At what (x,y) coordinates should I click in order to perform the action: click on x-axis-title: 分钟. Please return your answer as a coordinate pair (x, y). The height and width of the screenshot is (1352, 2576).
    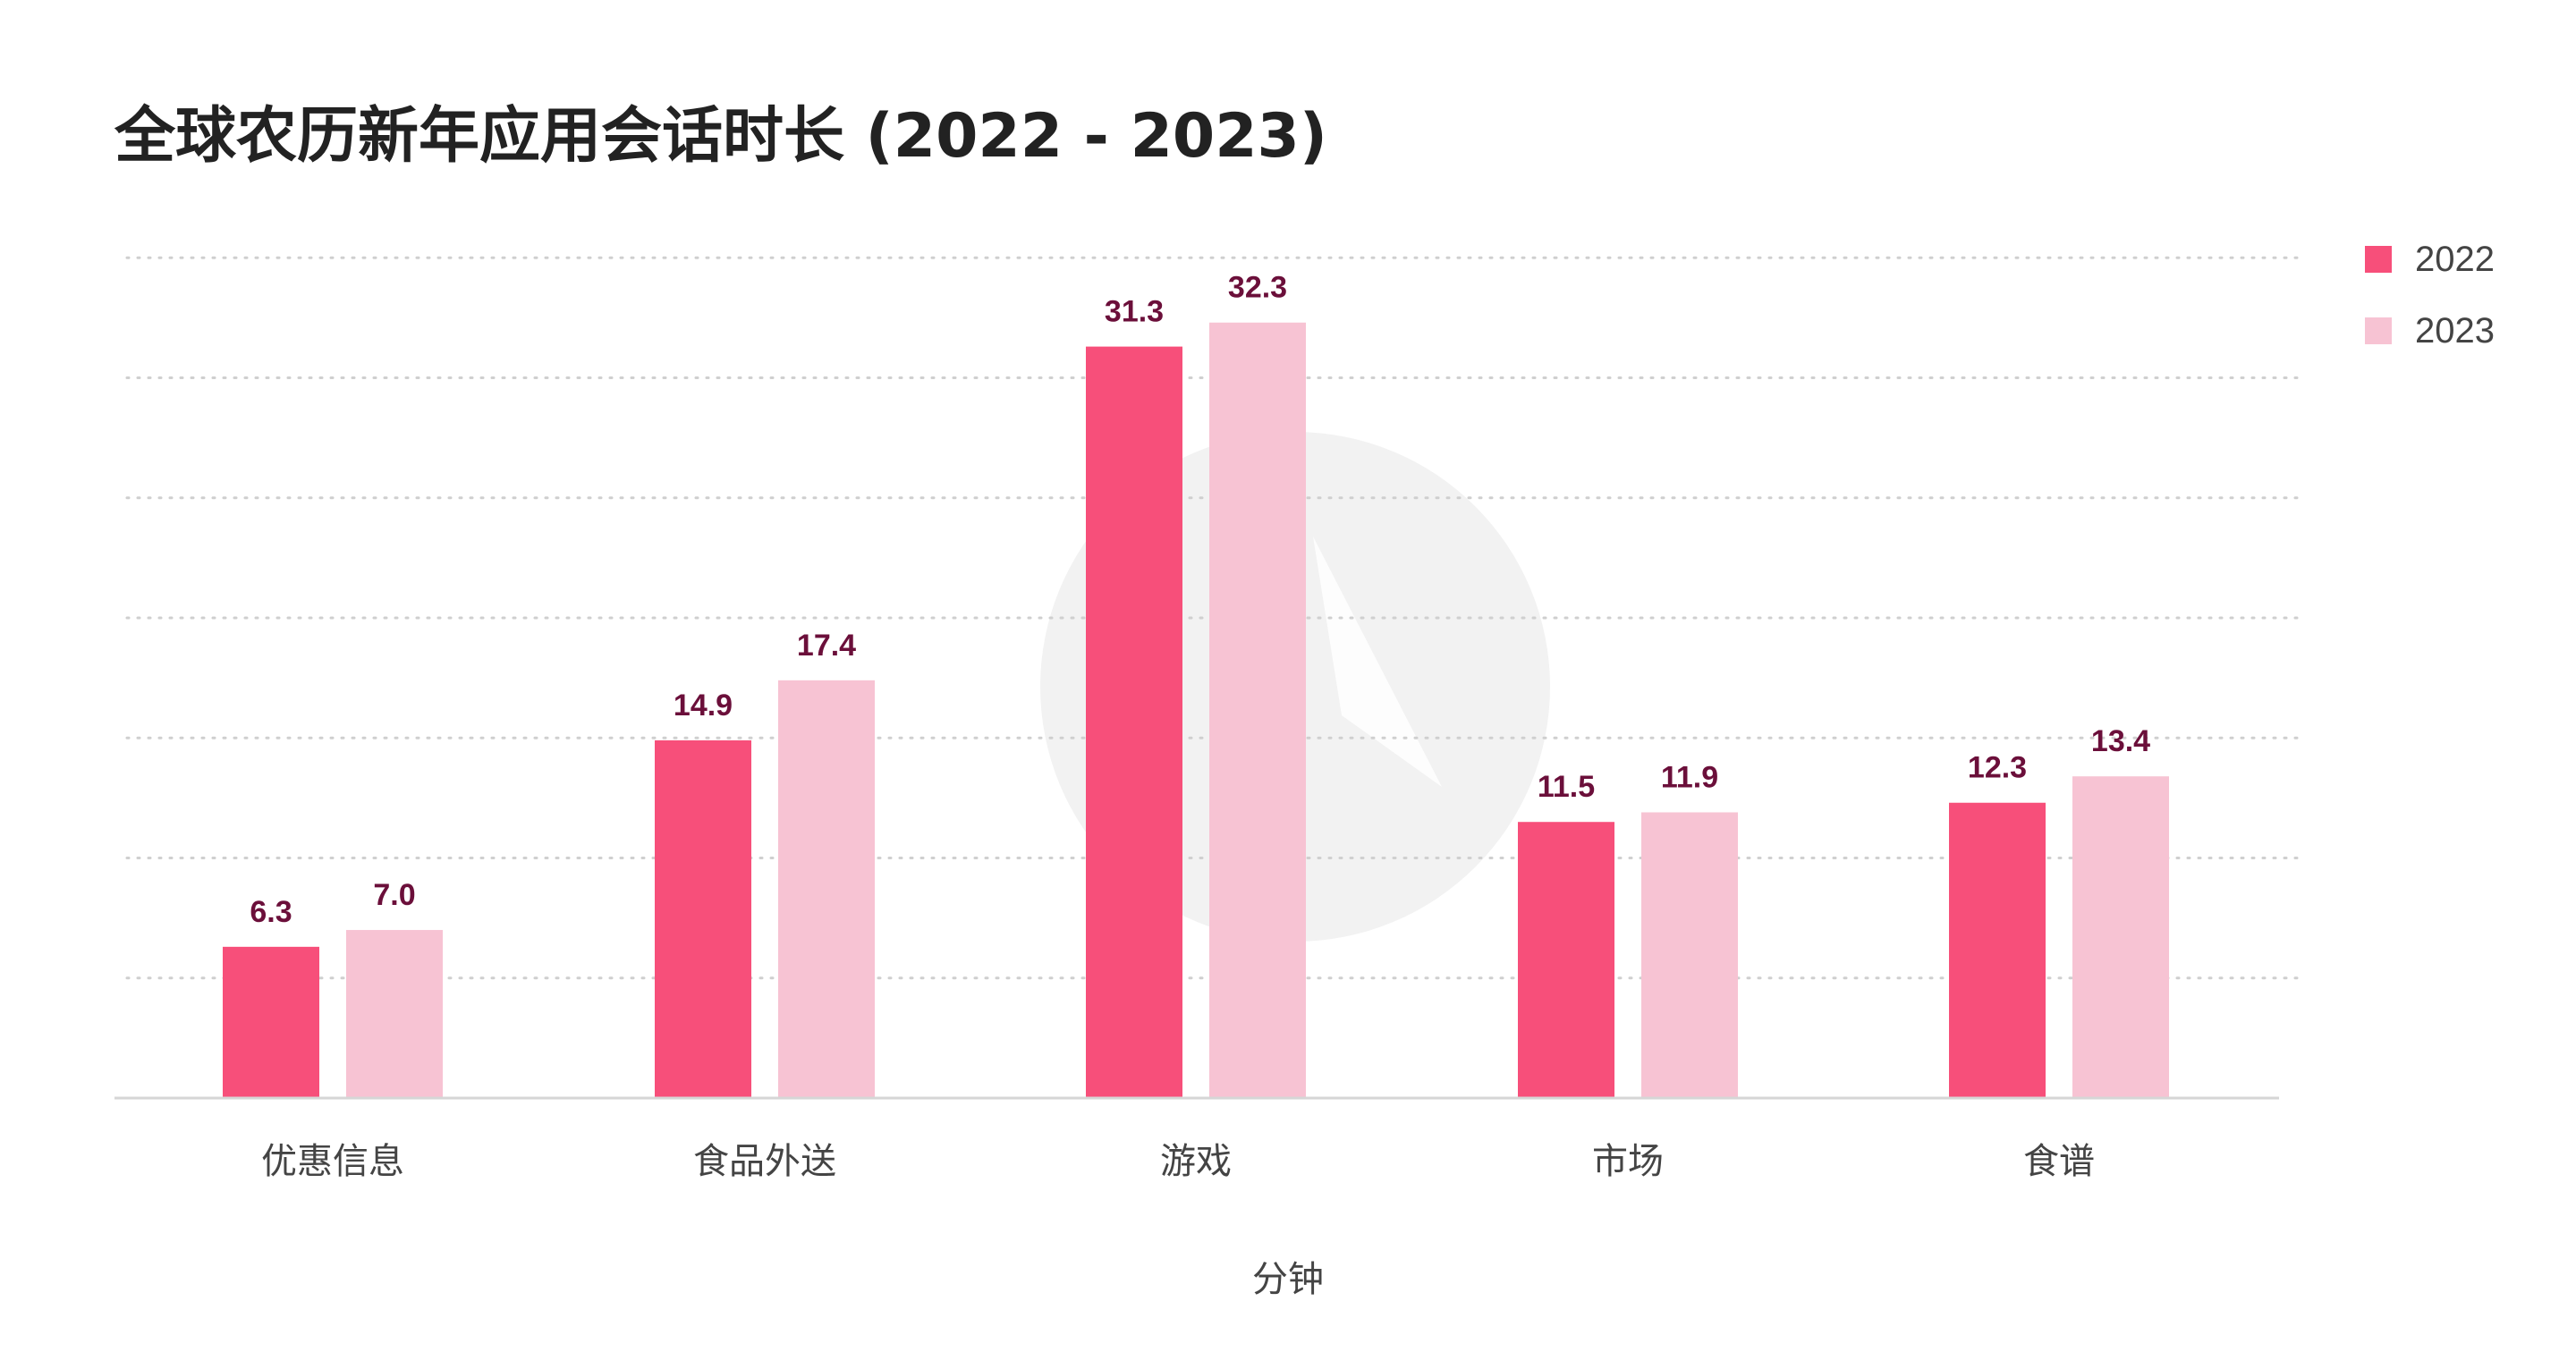
    Looking at the image, I should click on (1288, 1279).